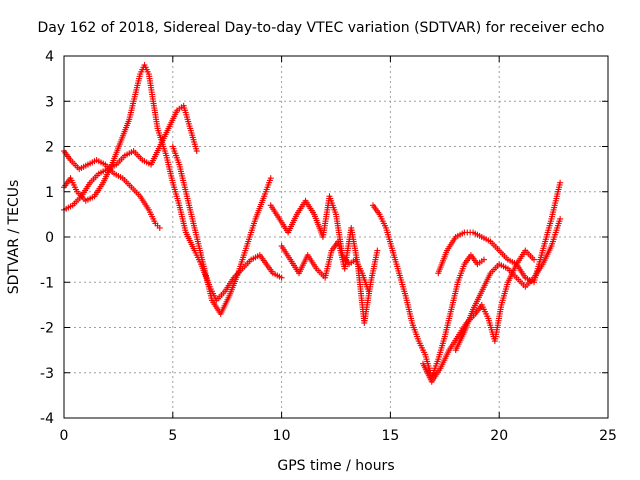 The image size is (640, 480). What do you see at coordinates (49, 57) in the screenshot?
I see `y-tick-label: 4` at bounding box center [49, 57].